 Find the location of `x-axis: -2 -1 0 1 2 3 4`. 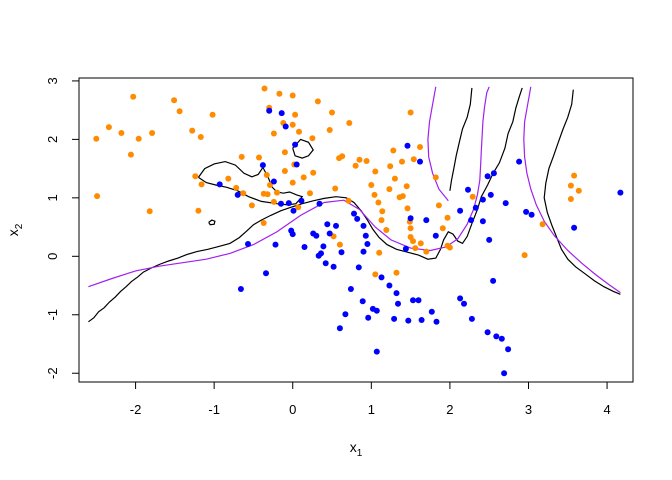

x-axis: -2 -1 0 1 2 3 4 is located at coordinates (370, 399).